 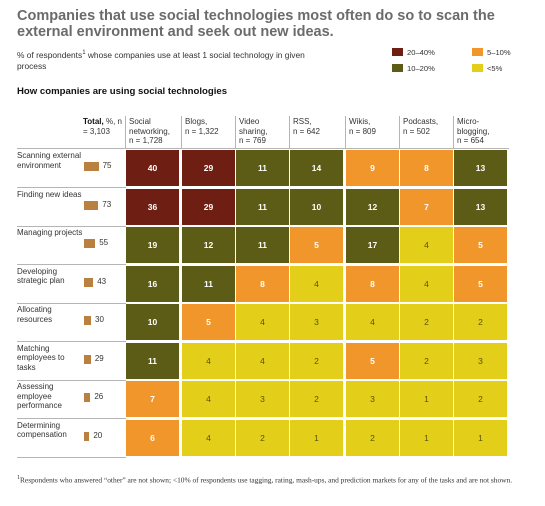 What do you see at coordinates (99, 396) in the screenshot?
I see `total-value-6: 26` at bounding box center [99, 396].